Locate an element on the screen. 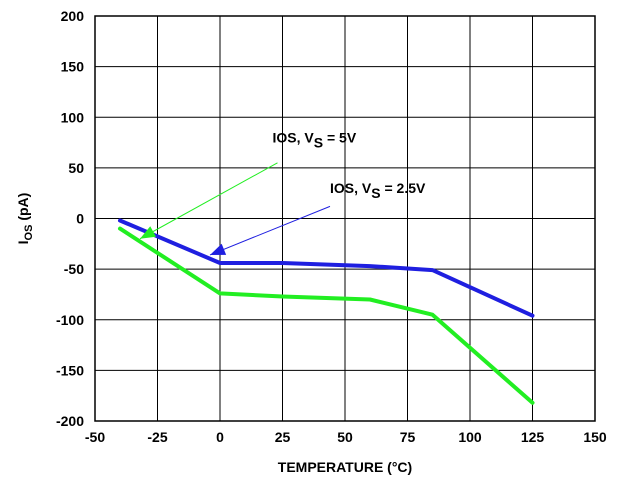  annotation-vs-2-5v-label: IOS, VS = 2.5V is located at coordinates (378, 190).